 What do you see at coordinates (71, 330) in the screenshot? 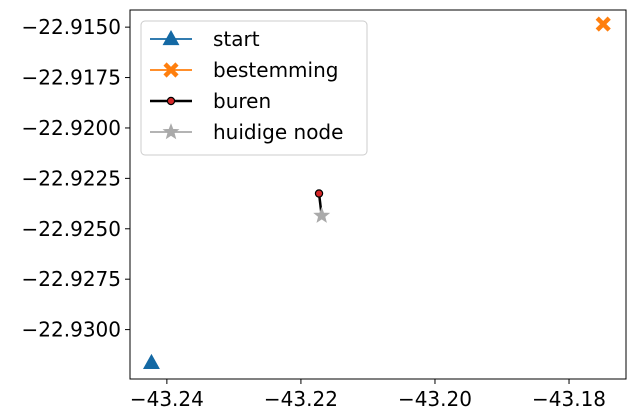
I see `y-tick-label: −22.9300` at bounding box center [71, 330].